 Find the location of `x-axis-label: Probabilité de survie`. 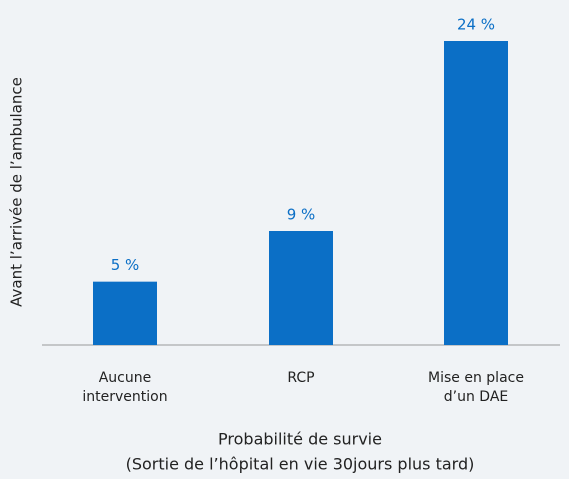

x-axis-label: Probabilité de survie is located at coordinates (300, 439).